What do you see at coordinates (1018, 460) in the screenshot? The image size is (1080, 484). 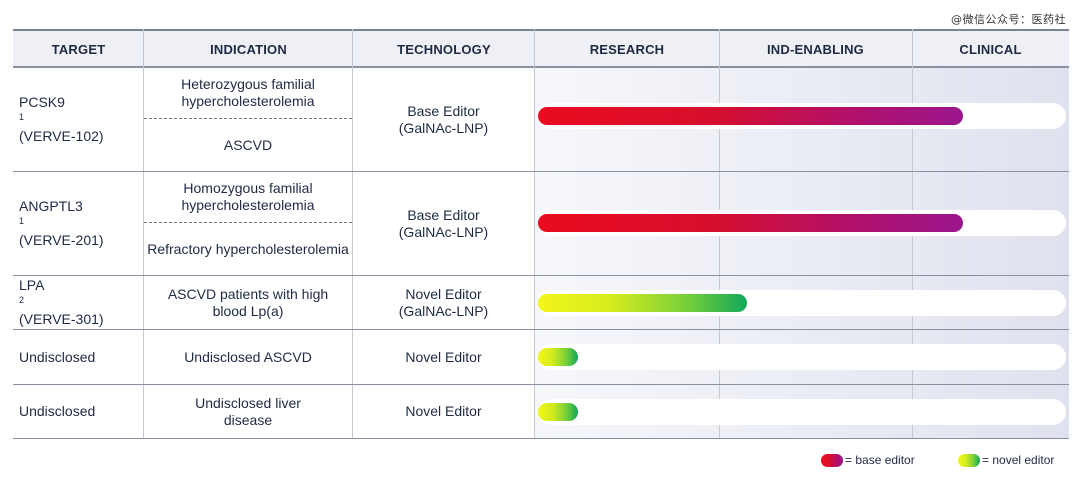 I see `legend-label-novel: = novel editor` at bounding box center [1018, 460].